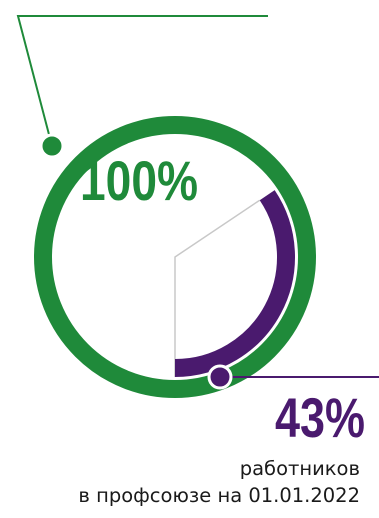 This screenshot has height=518, width=379. Describe the element at coordinates (217, 288) in the screenshot. I see `arc-guide-lines` at that location.